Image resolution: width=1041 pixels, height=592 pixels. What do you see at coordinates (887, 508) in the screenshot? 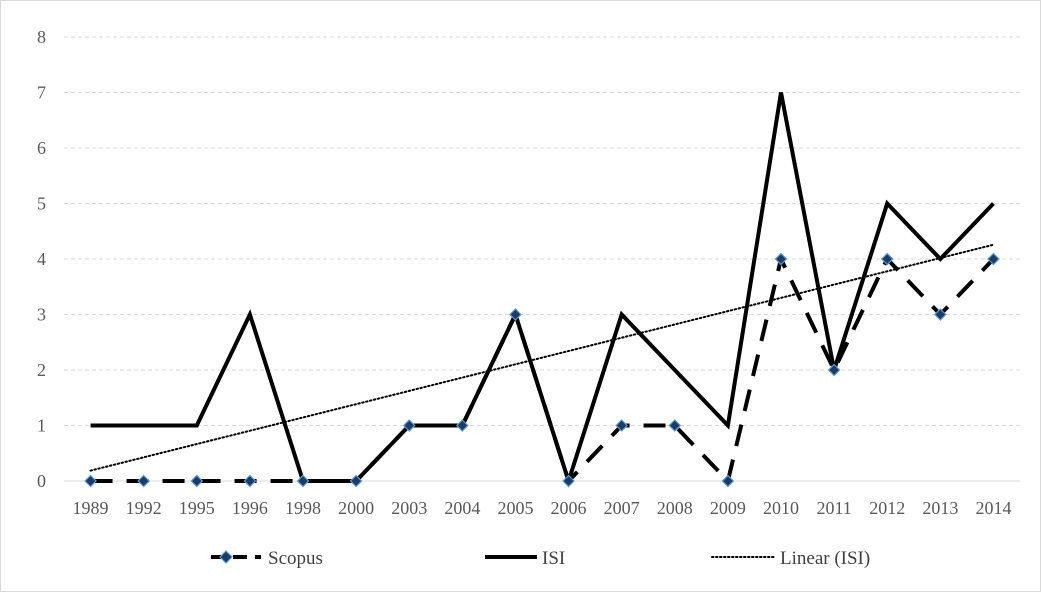
I see `x-tick-label: 2012` at bounding box center [887, 508].